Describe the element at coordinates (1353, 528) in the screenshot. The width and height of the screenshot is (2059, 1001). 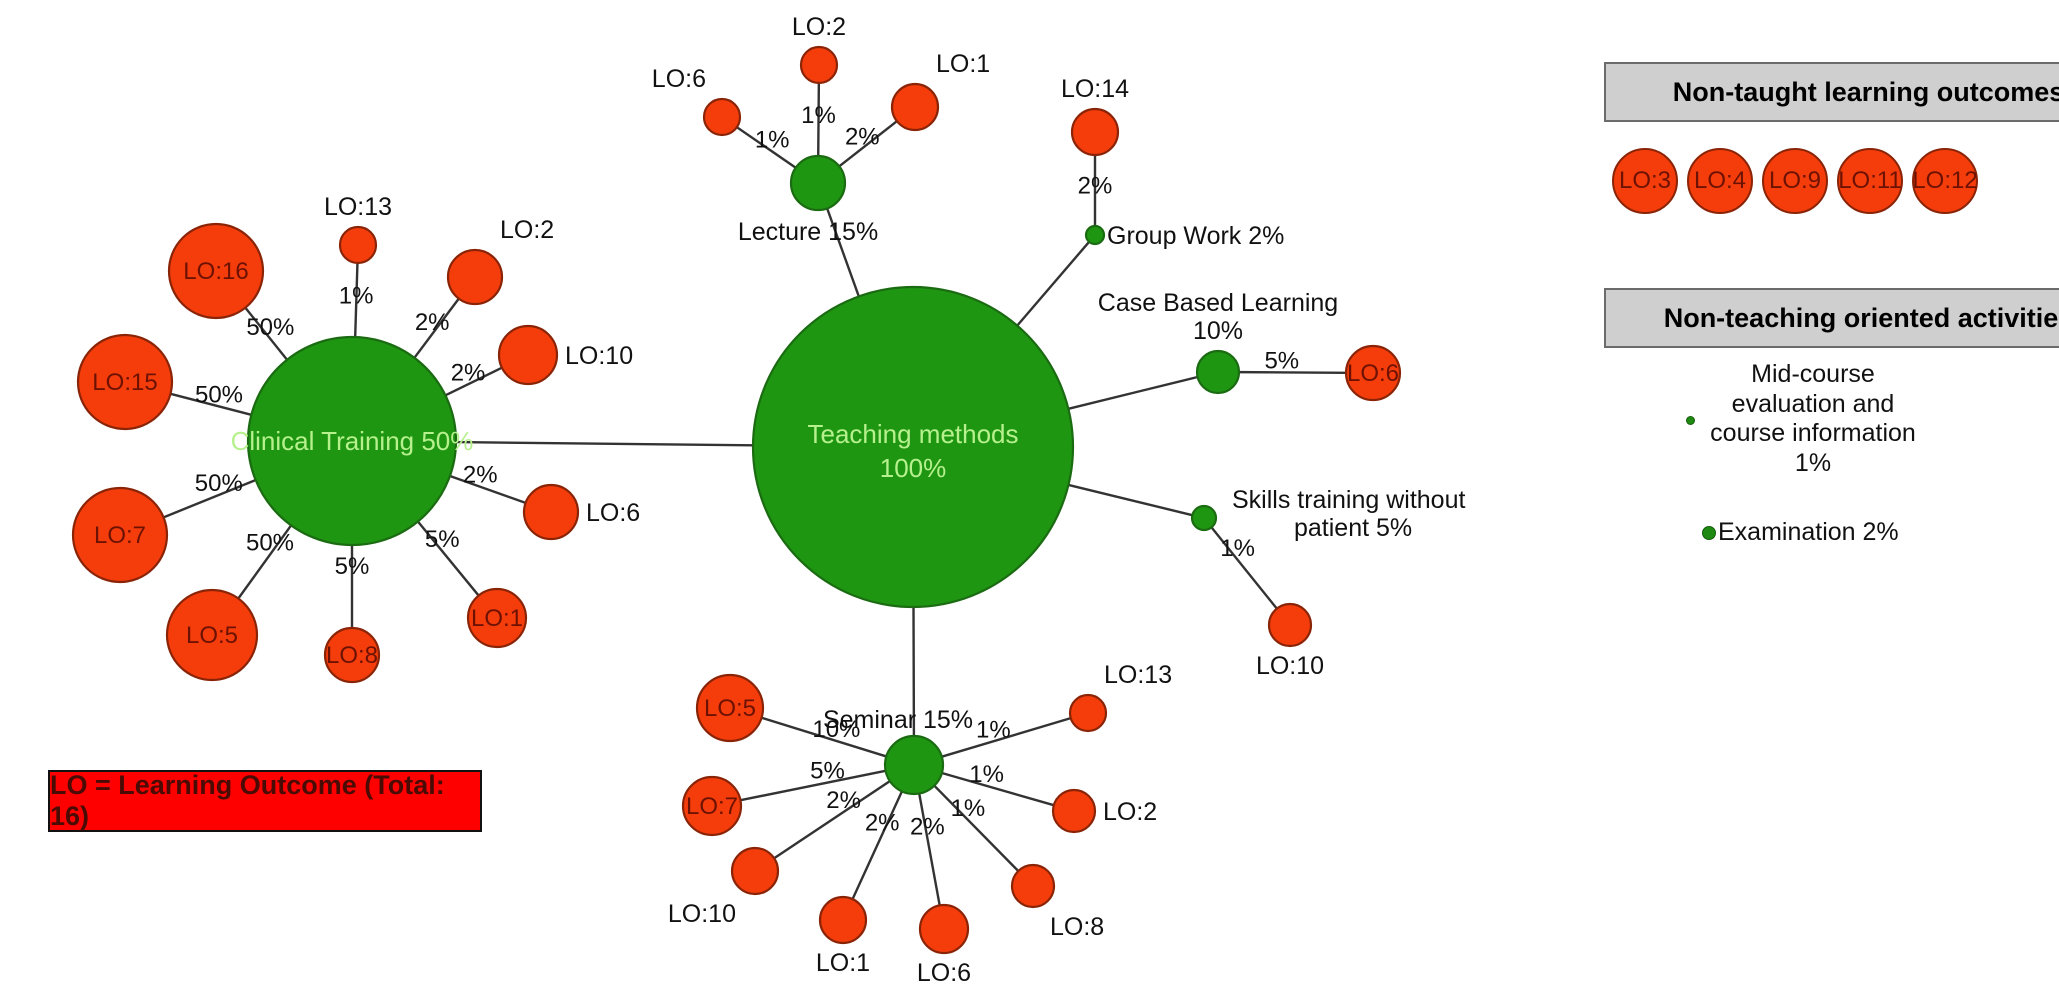
I see `skills-training-label-line2: patient 5%` at that location.